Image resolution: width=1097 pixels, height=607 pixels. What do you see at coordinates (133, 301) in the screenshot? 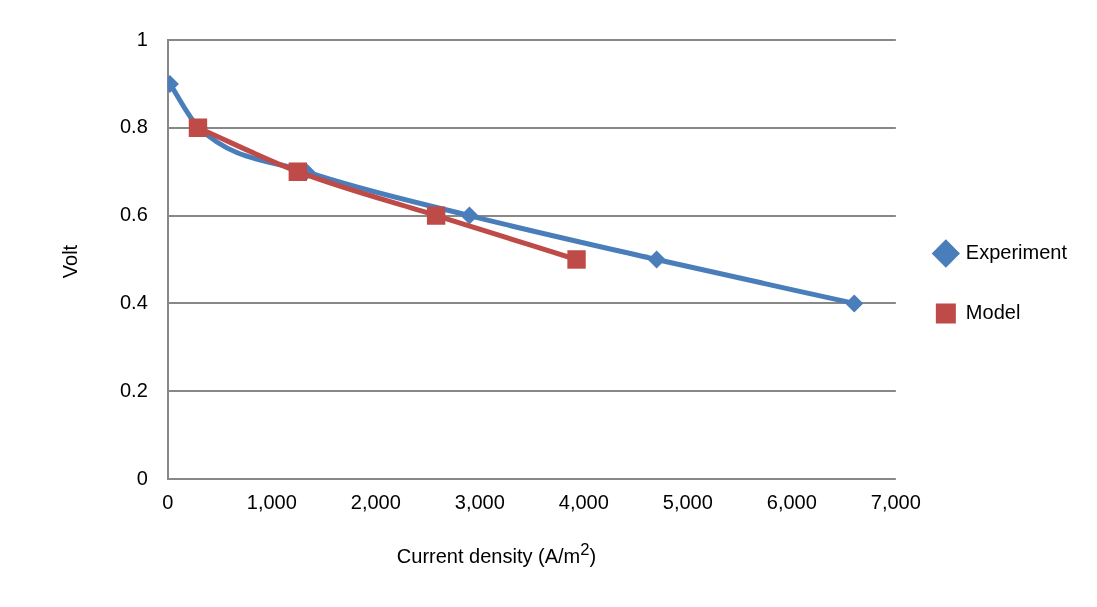
I see `y-tick-label: 0.4` at bounding box center [133, 301].